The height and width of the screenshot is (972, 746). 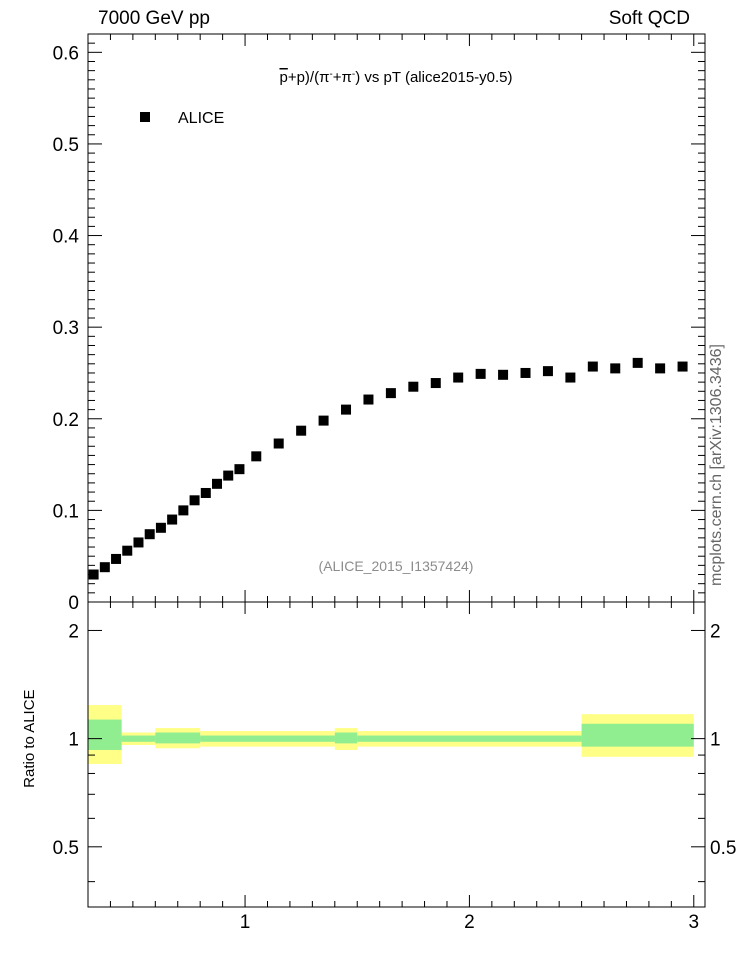 I want to click on legend-label: ALICE, so click(x=201, y=118).